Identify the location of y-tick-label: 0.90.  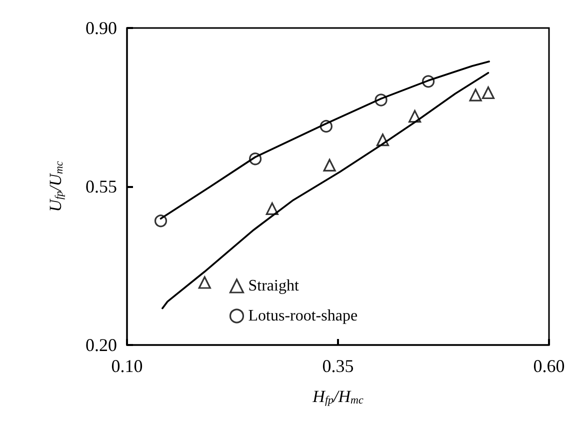
(101, 28).